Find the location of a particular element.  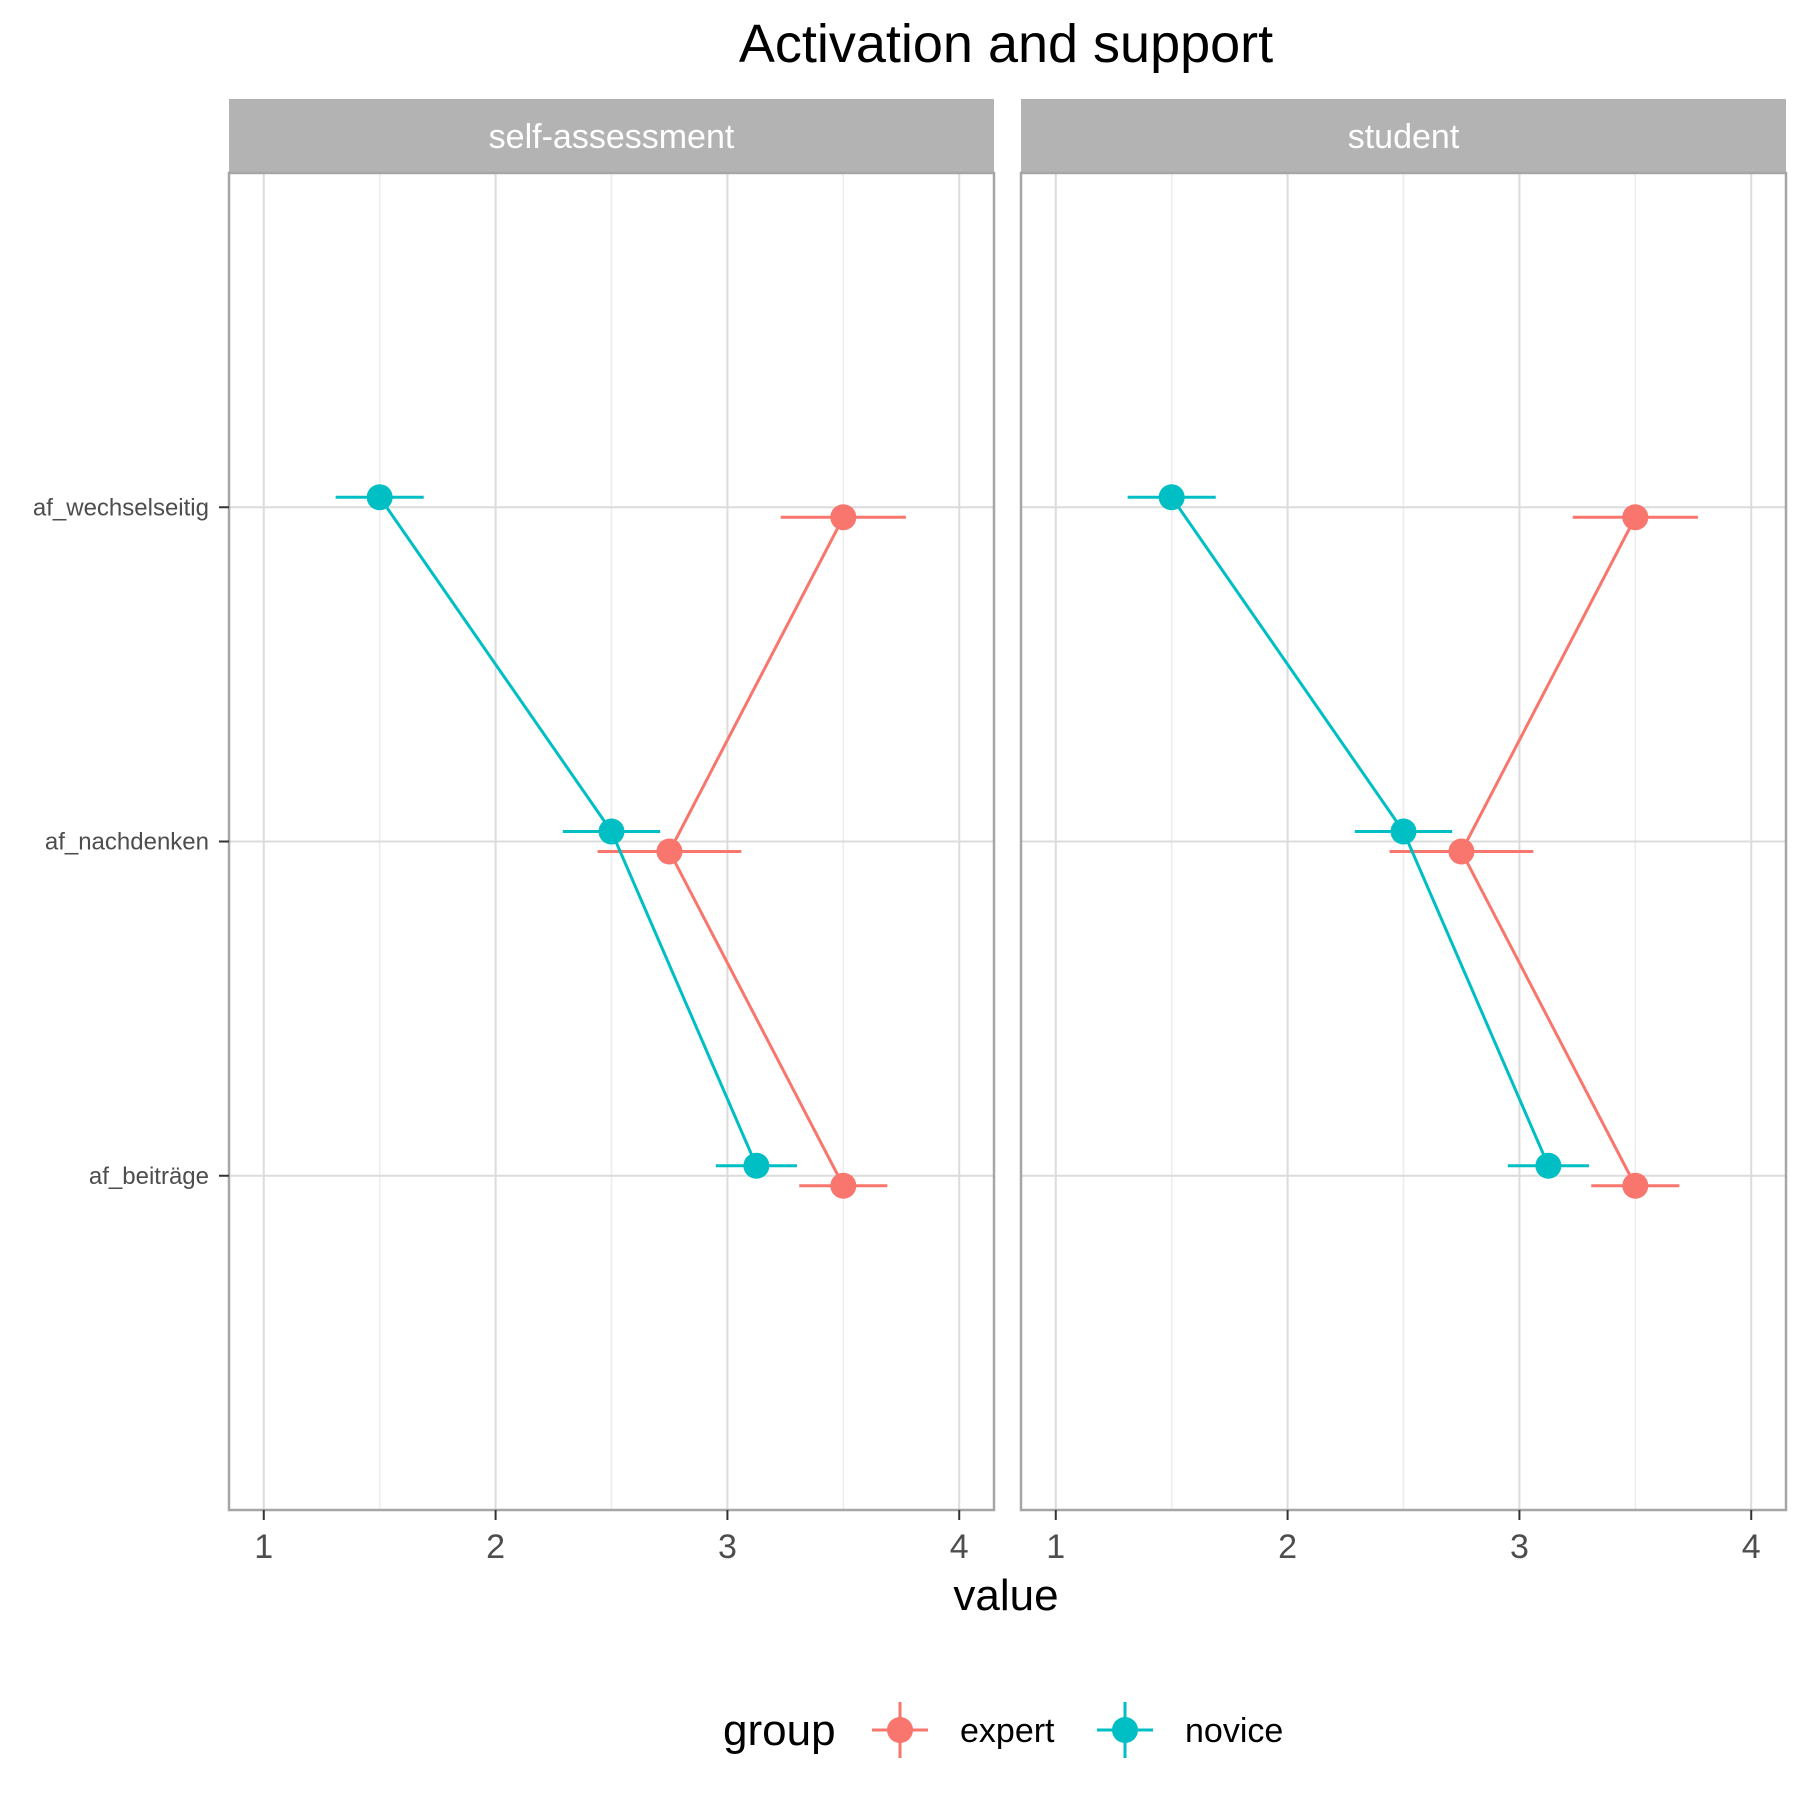

y-tick-label: af_nachdenken is located at coordinates (127, 842).